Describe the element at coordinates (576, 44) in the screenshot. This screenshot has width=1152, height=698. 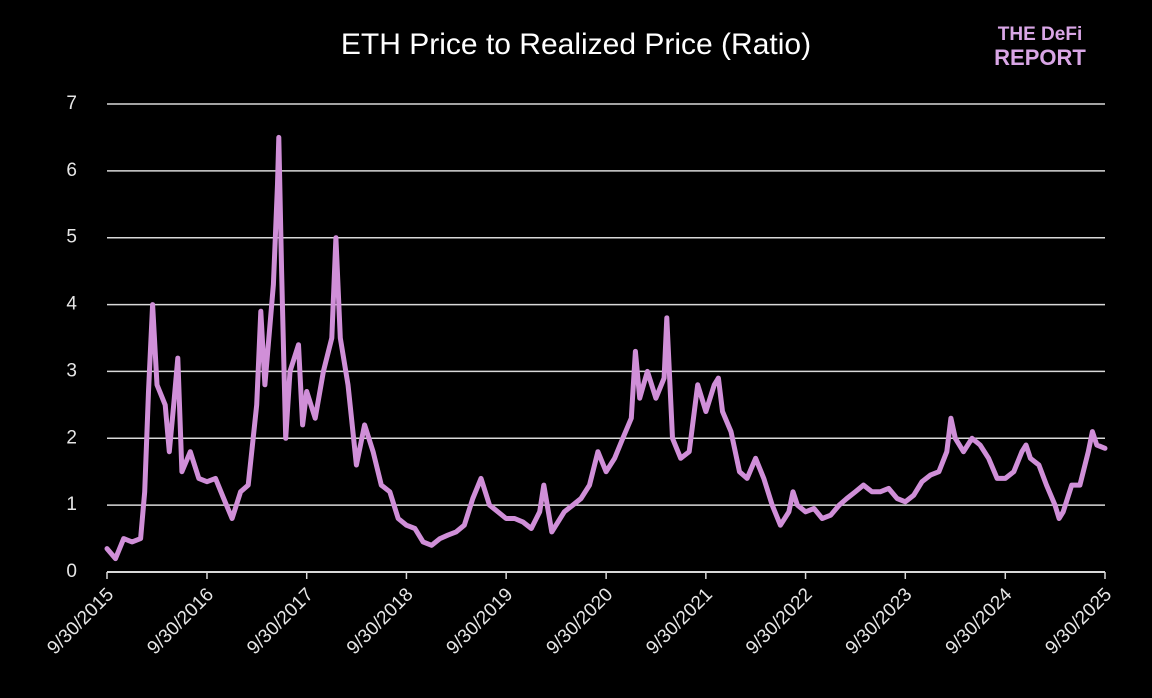
I see `chart-title: ETH Price to Realized Price (Ratio)` at that location.